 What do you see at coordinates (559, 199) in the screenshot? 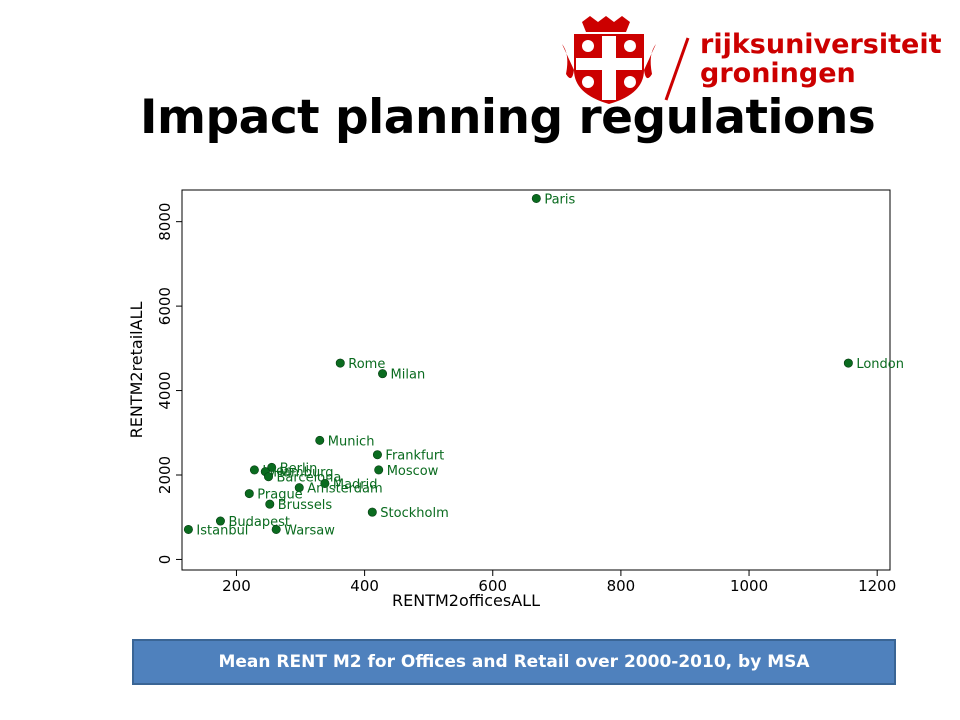
I see `data-label: Paris` at bounding box center [559, 199].